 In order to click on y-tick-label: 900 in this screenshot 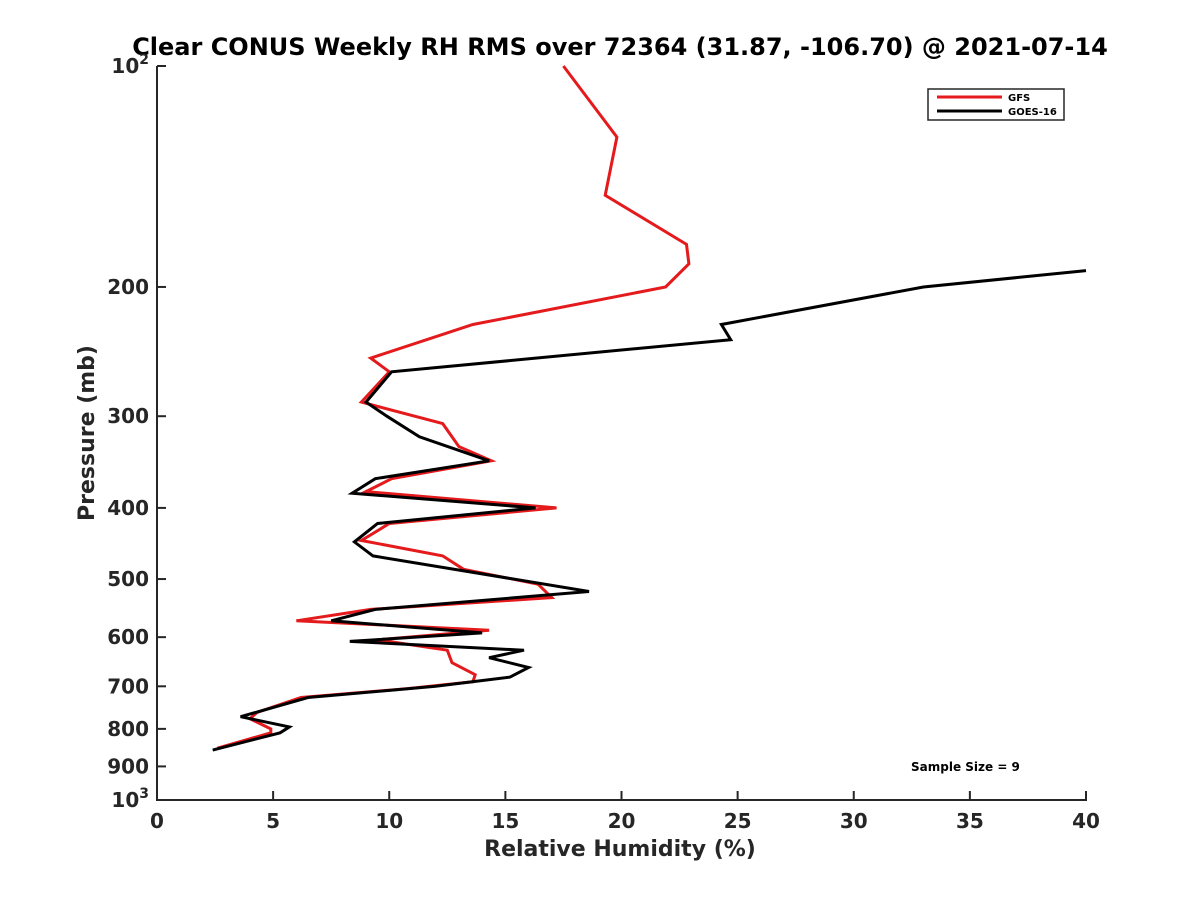, I will do `click(128, 766)`.